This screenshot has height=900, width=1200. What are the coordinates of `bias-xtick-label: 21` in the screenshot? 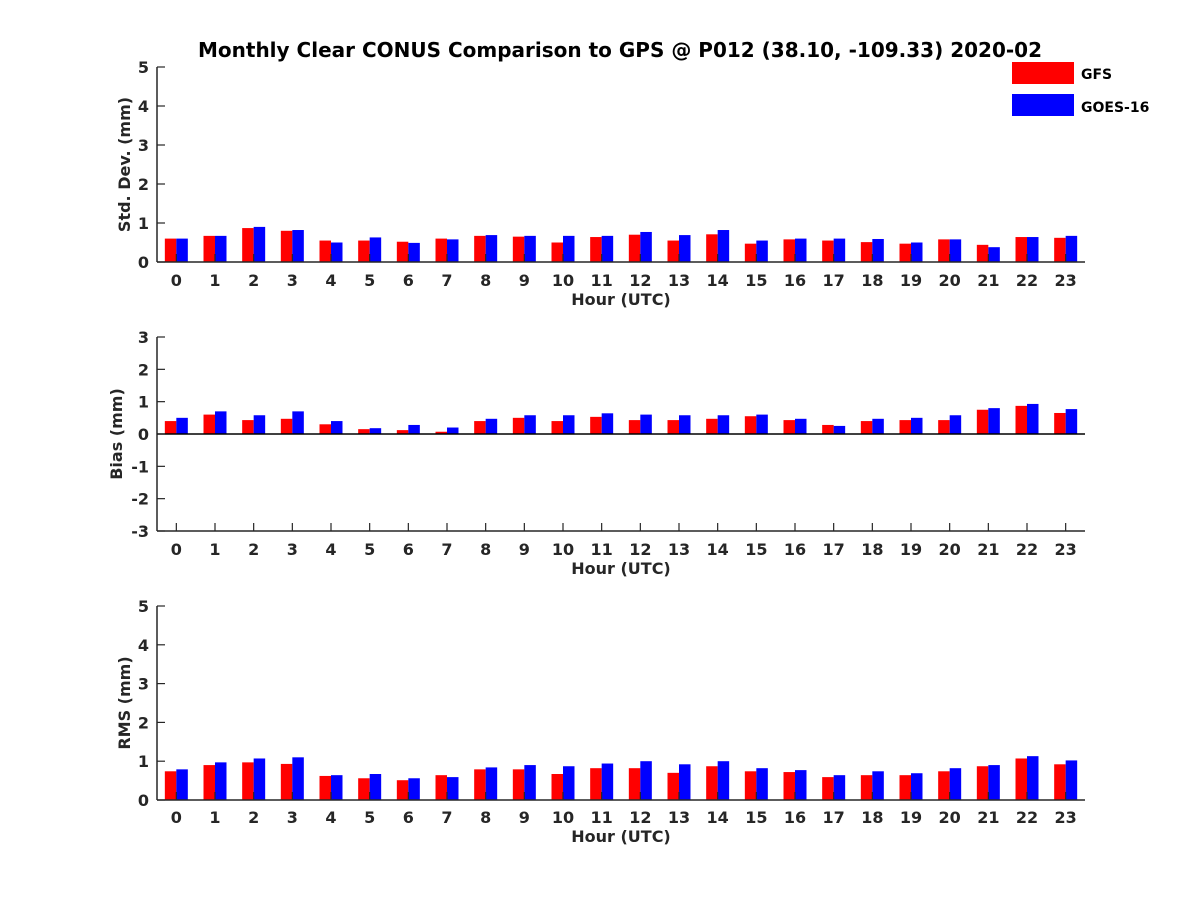 It's located at (988, 549).